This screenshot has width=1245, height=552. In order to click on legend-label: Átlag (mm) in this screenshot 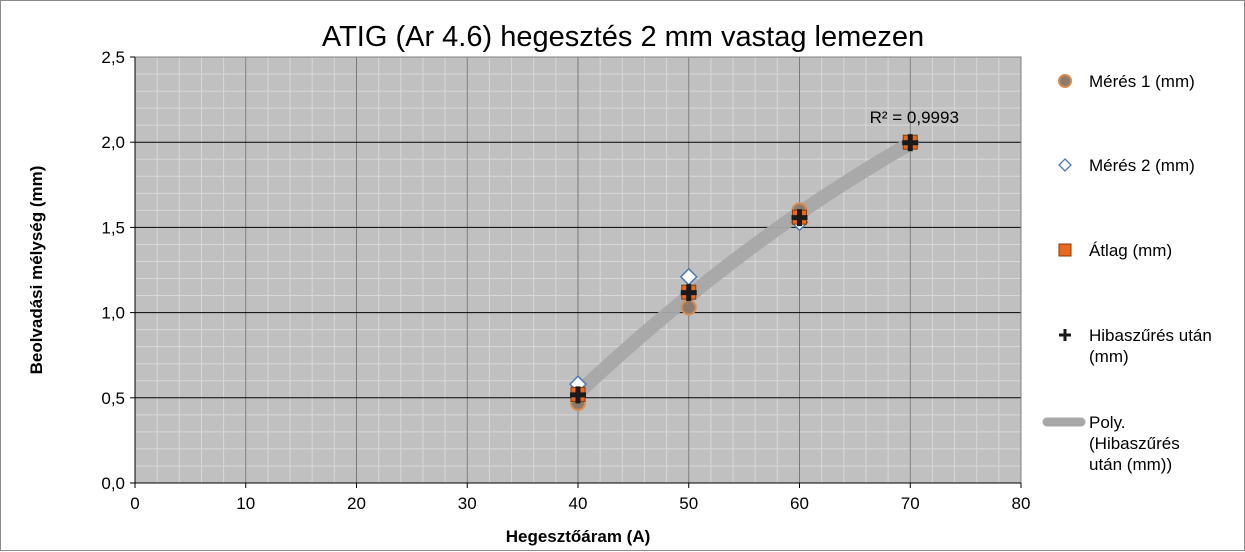, I will do `click(1130, 250)`.